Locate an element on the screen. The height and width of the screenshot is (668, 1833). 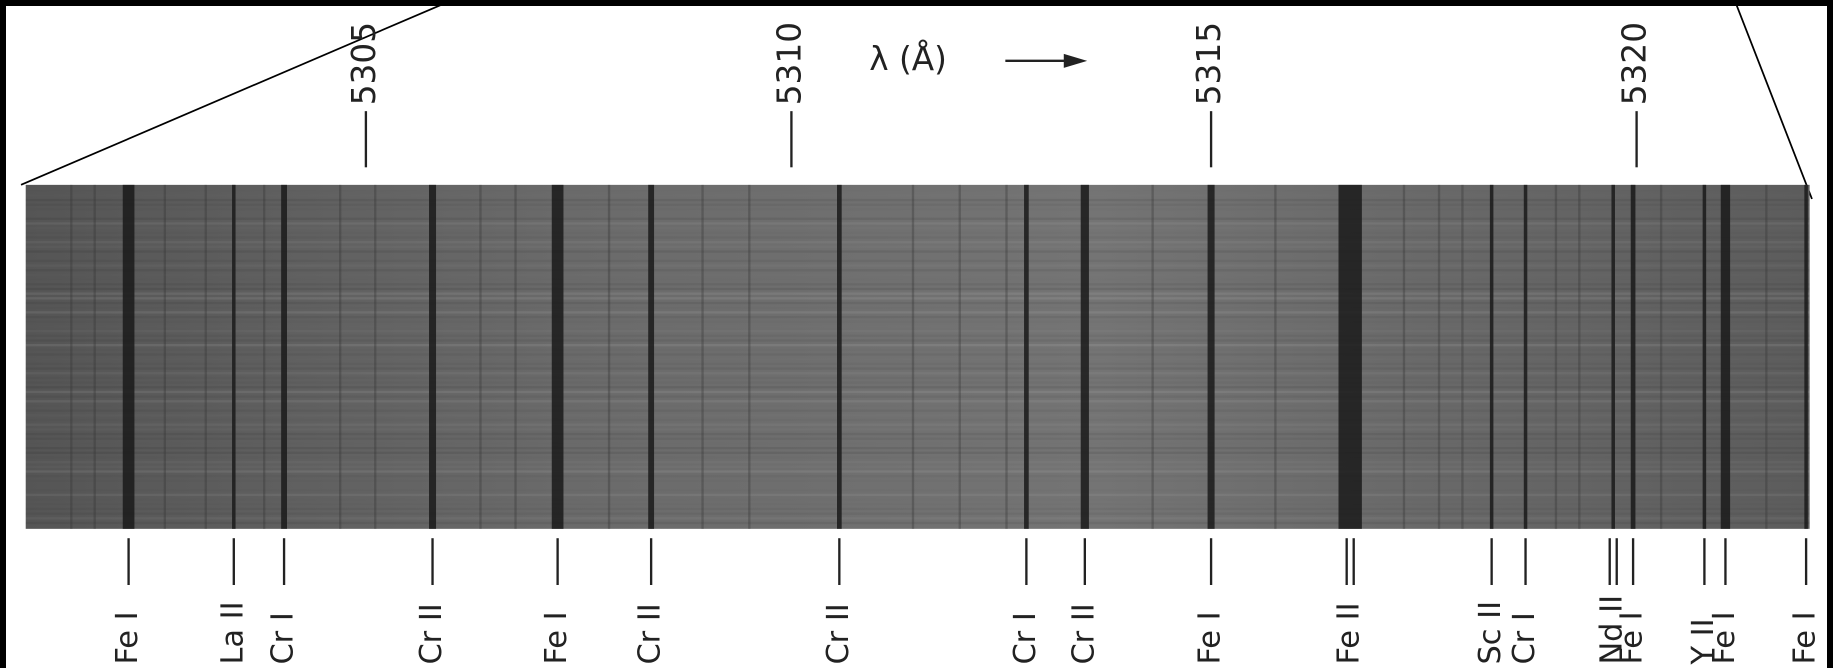
line-label: Y II is located at coordinates (1703, 641).